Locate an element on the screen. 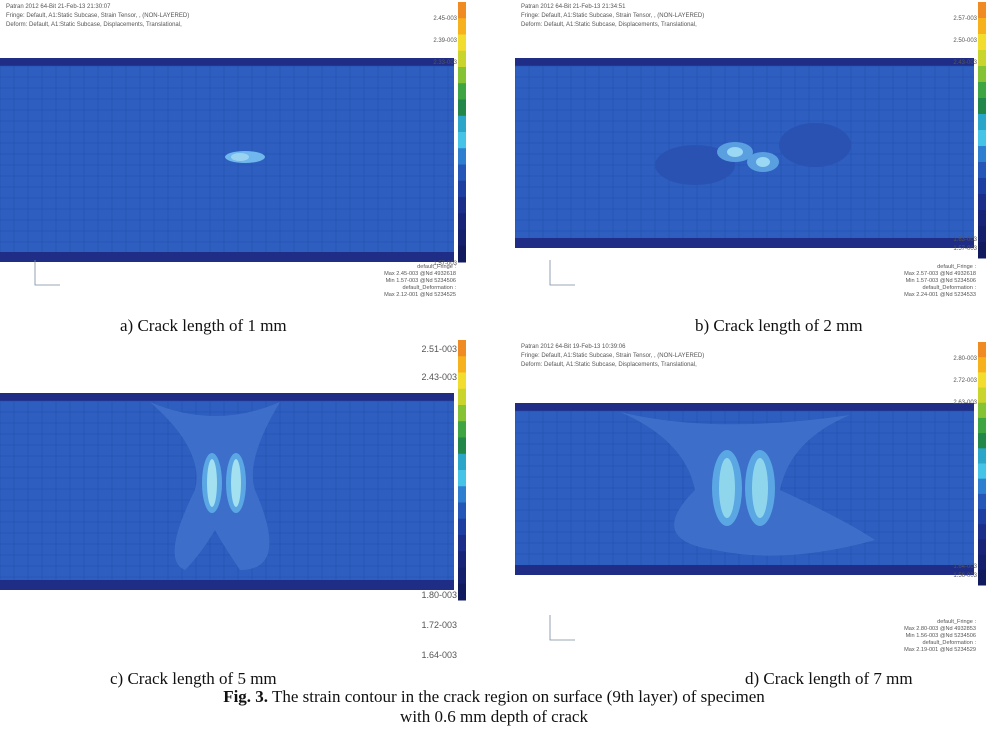 This screenshot has height=729, width=988. panel-caption: d) Crack length of 7 mm is located at coordinates (829, 678).